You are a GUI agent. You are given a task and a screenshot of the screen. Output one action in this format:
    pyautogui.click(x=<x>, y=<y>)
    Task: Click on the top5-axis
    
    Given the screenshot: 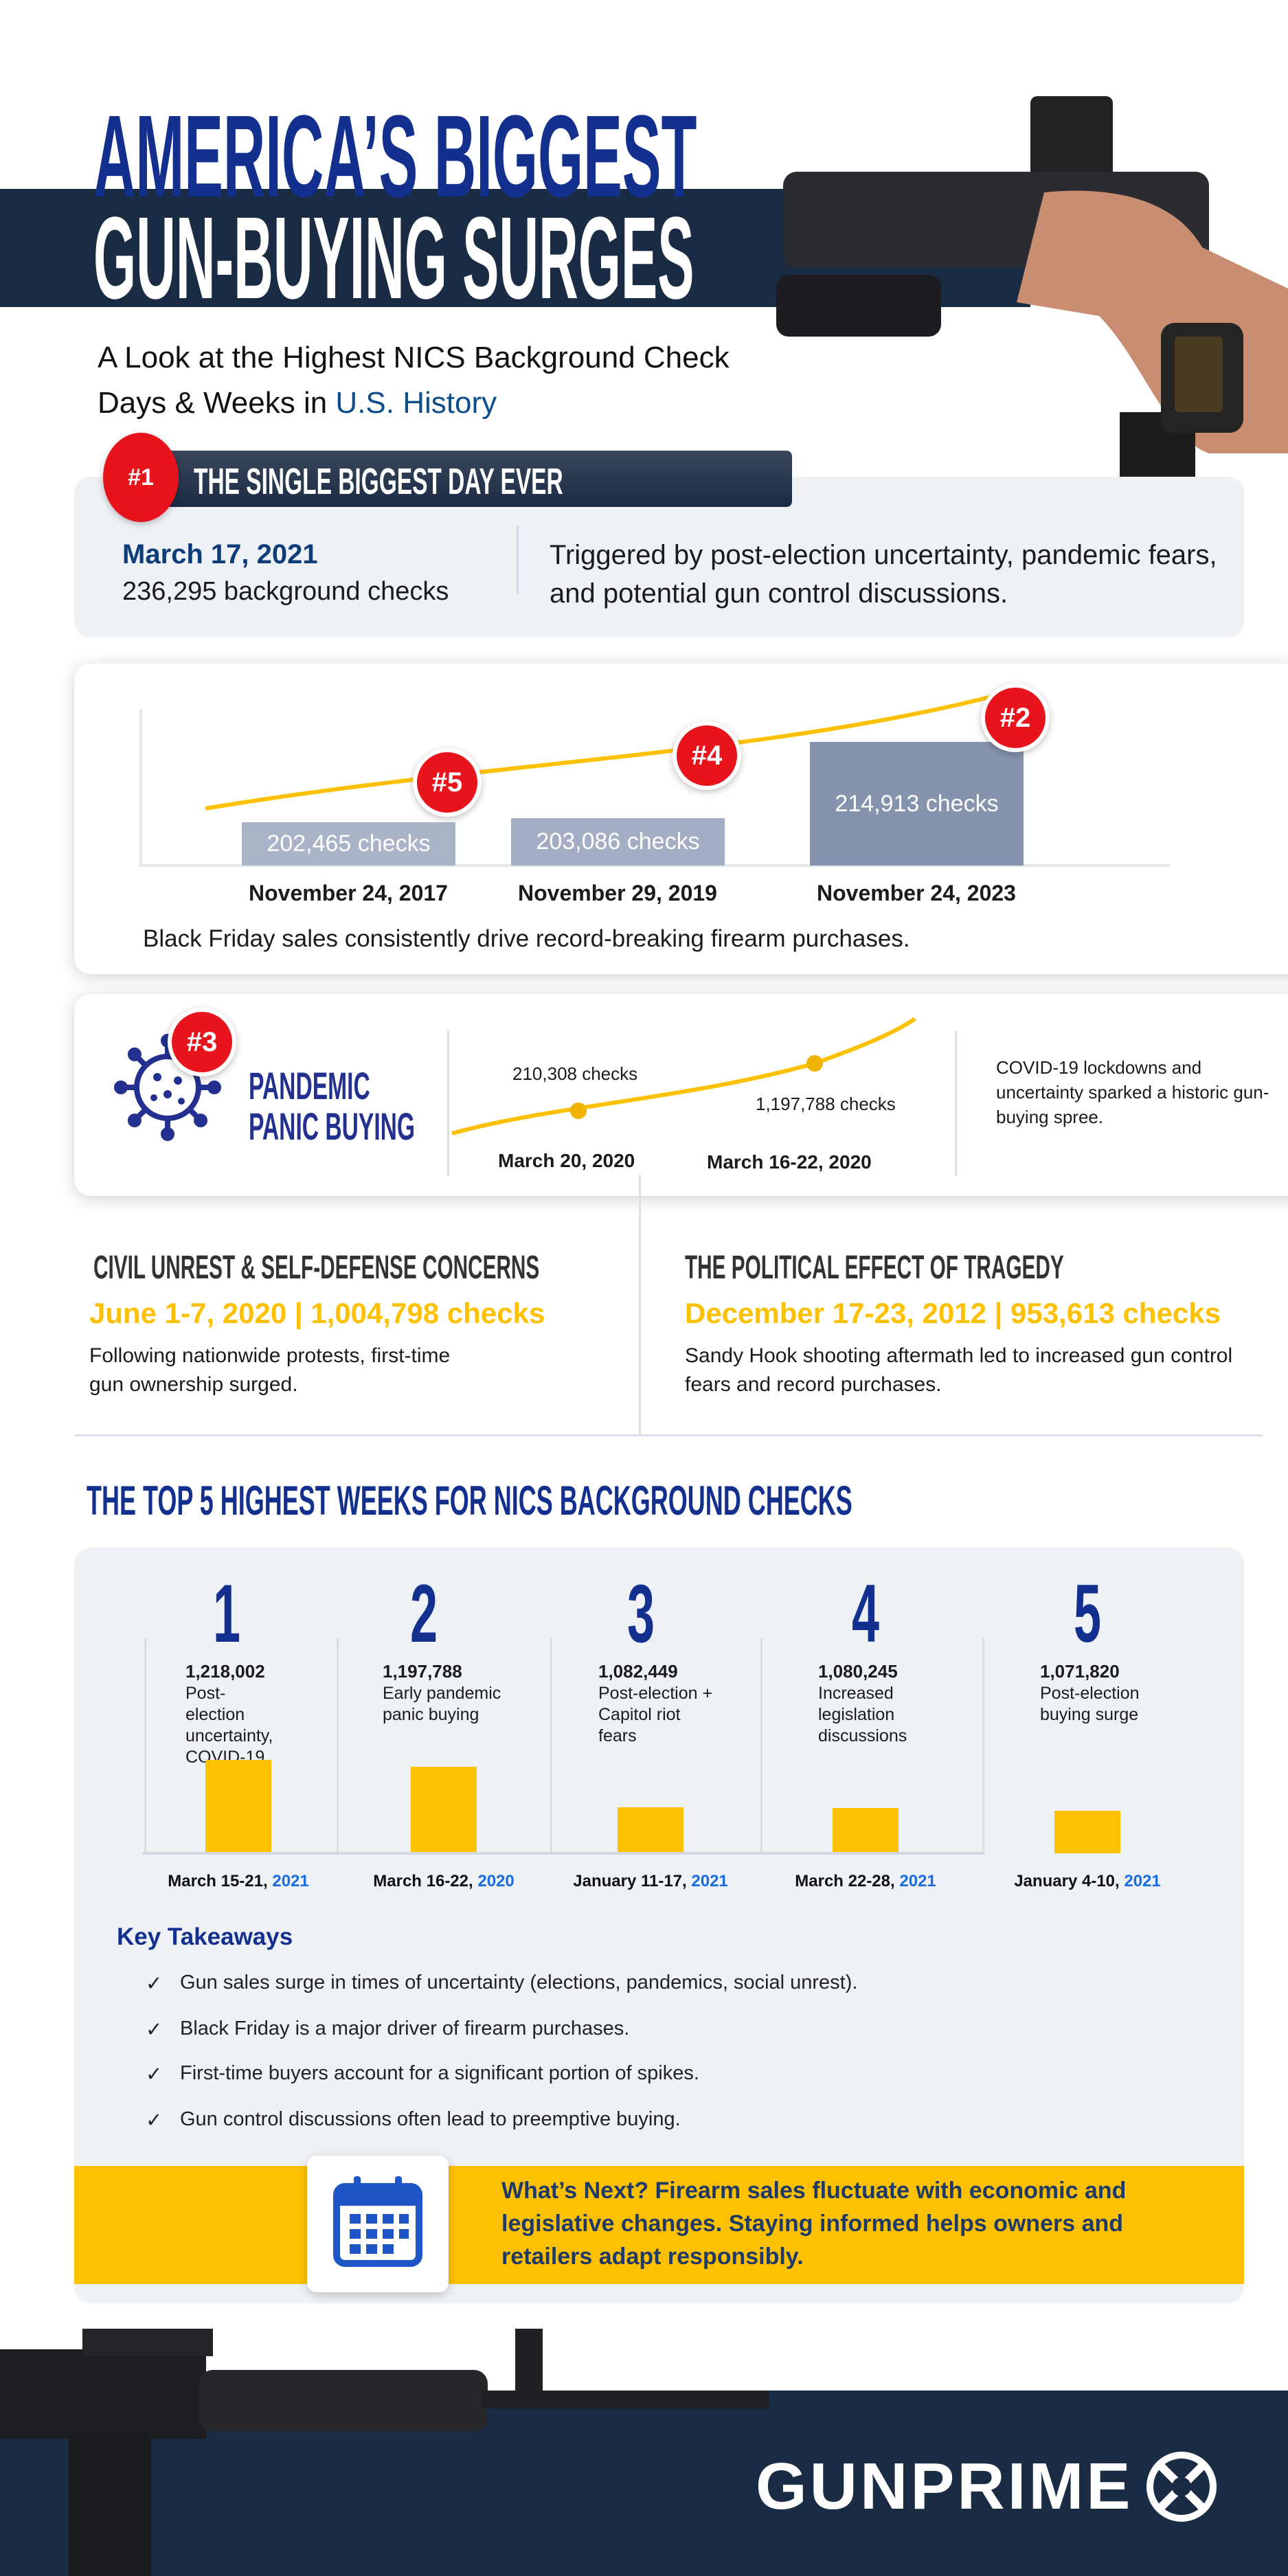 What is the action you would take?
    pyautogui.click(x=563, y=1853)
    